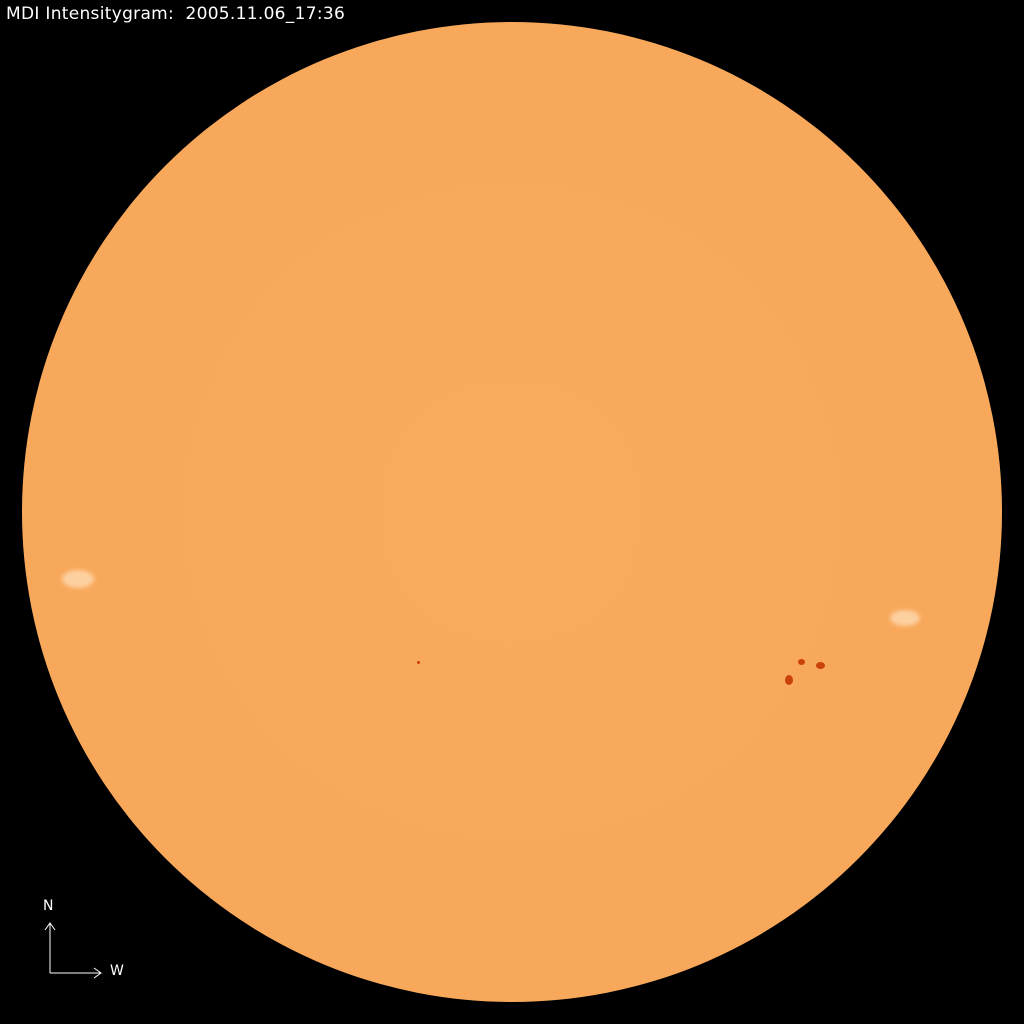  What do you see at coordinates (176, 14) in the screenshot?
I see `image-title: MDI Intensitygram: 2005.11.06_17:36` at bounding box center [176, 14].